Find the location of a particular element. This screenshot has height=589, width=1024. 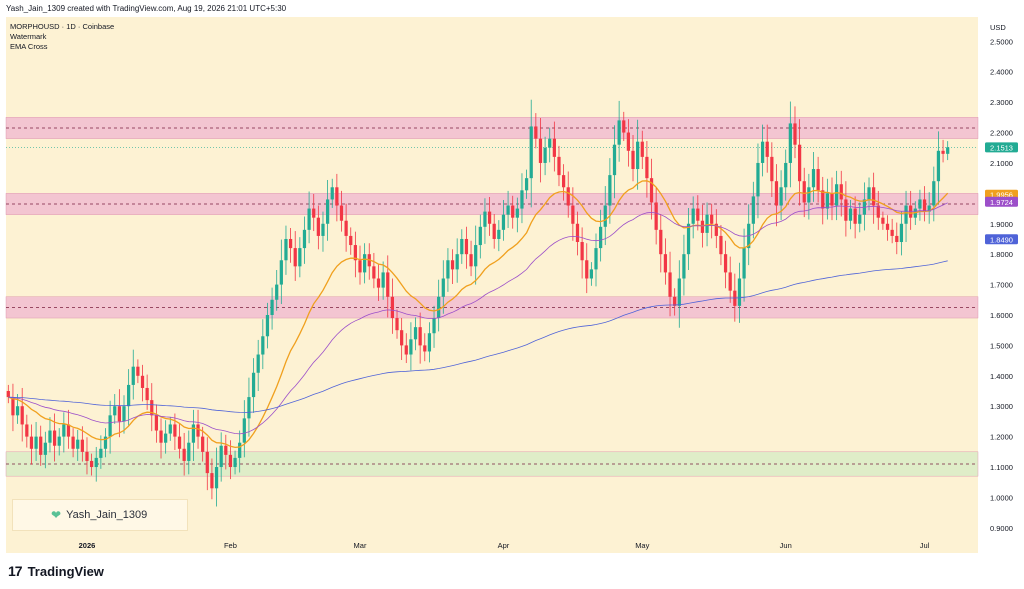

indicator-watermark: Watermark is located at coordinates (28, 36).